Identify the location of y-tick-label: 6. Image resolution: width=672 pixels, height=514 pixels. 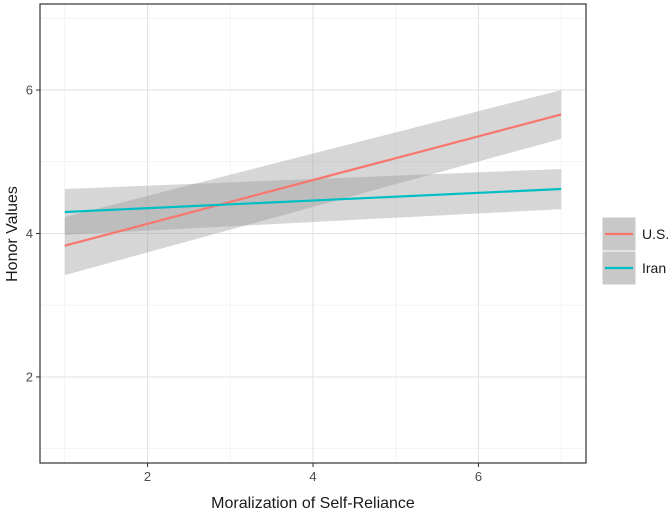
(29, 90).